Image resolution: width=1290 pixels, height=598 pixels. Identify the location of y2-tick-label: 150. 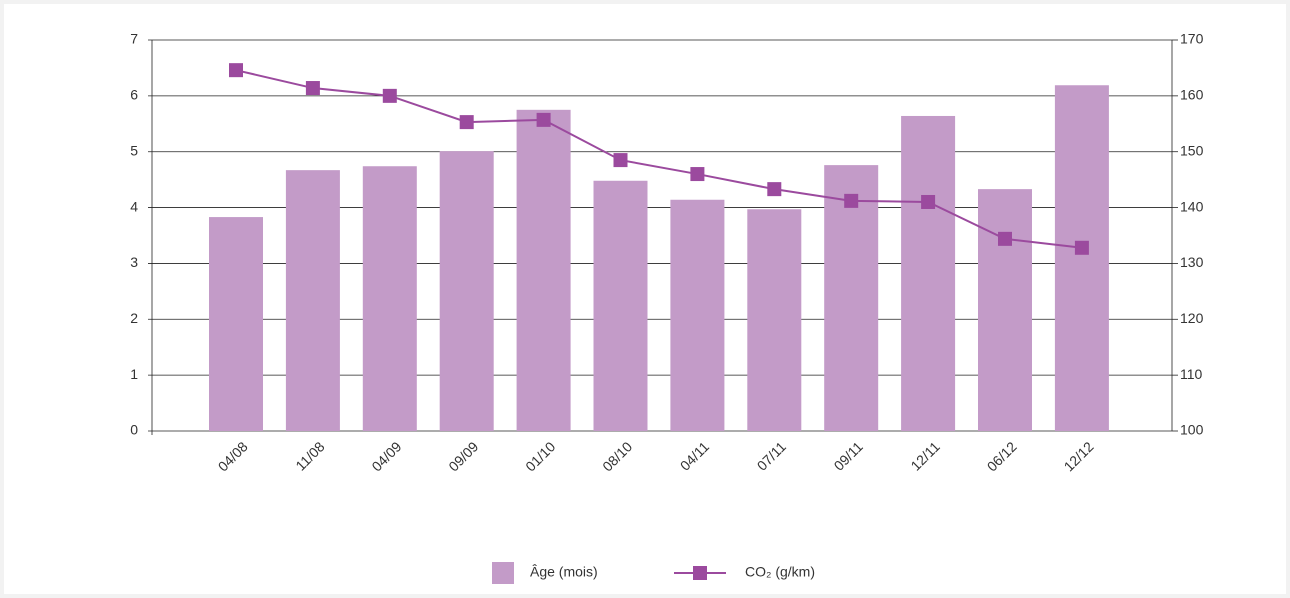
(1192, 150).